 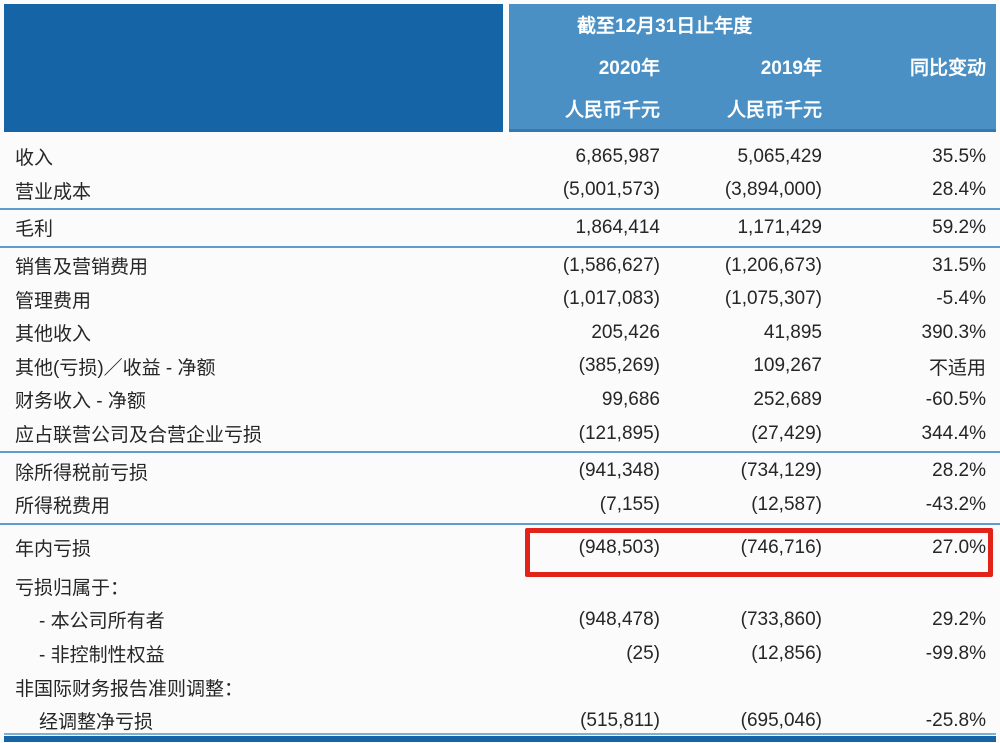 What do you see at coordinates (139, 436) in the screenshot?
I see `row-label: 应占联营公司及合营企业亏损` at bounding box center [139, 436].